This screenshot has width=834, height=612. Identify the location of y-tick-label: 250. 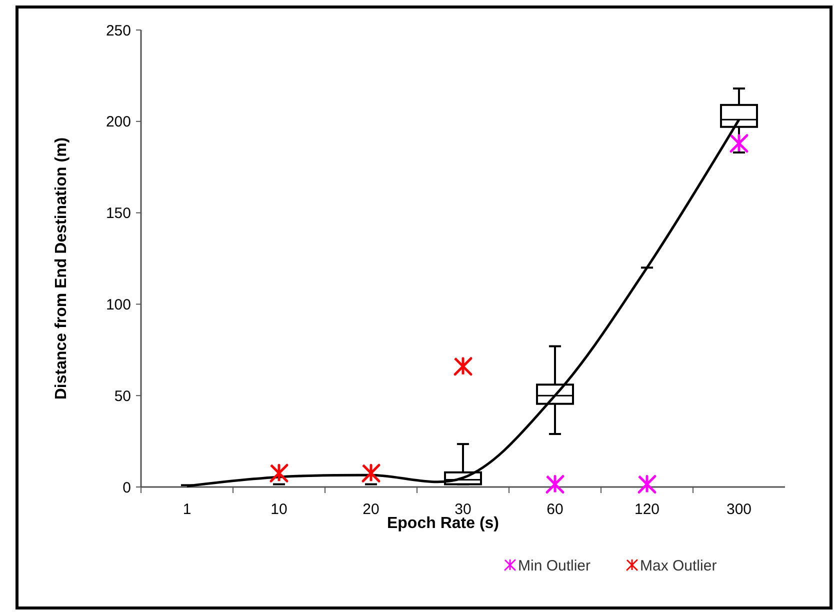
(118, 31).